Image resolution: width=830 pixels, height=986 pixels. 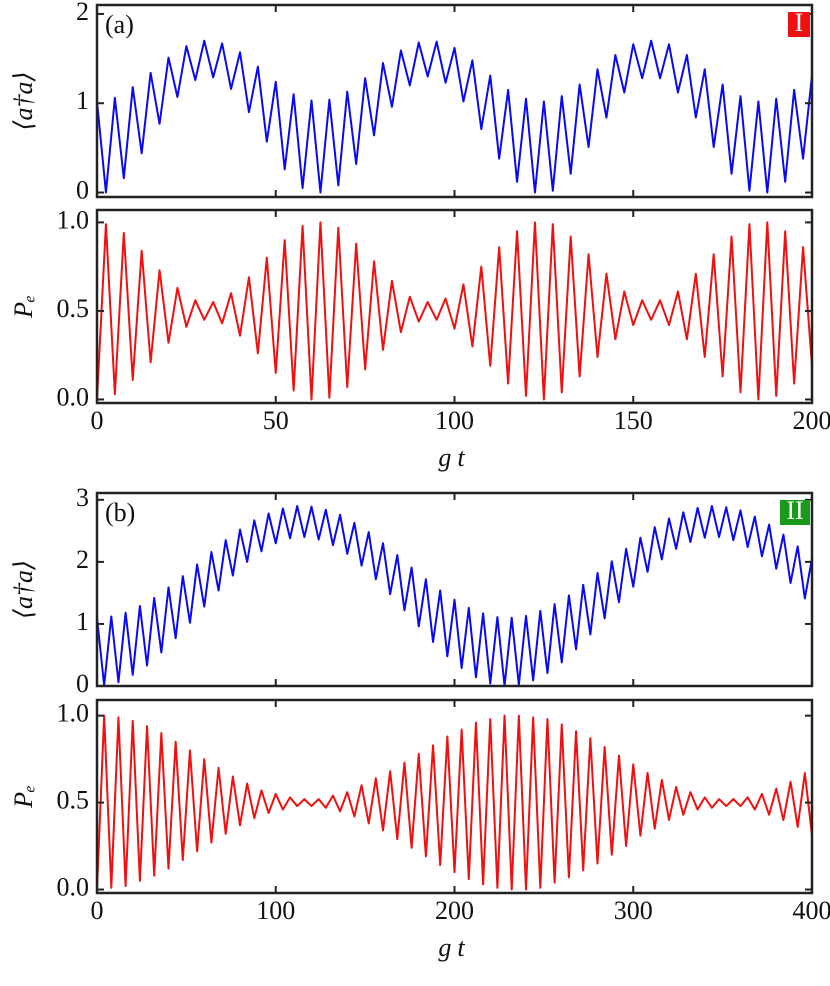 What do you see at coordinates (454, 116) in the screenshot?
I see `curve` at bounding box center [454, 116].